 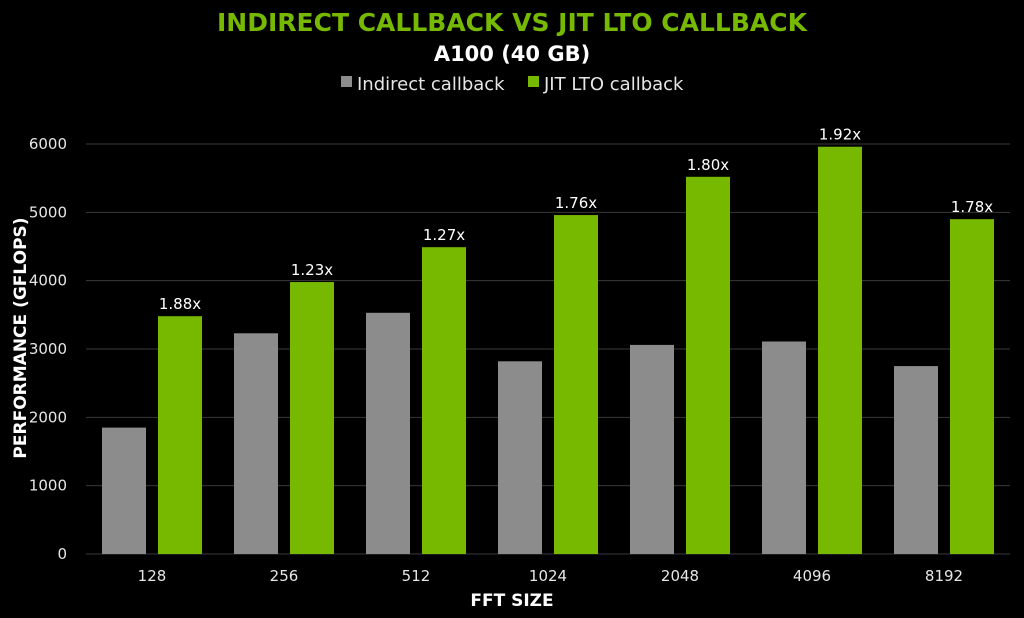 I want to click on x-tick-label: 128, so click(x=152, y=576).